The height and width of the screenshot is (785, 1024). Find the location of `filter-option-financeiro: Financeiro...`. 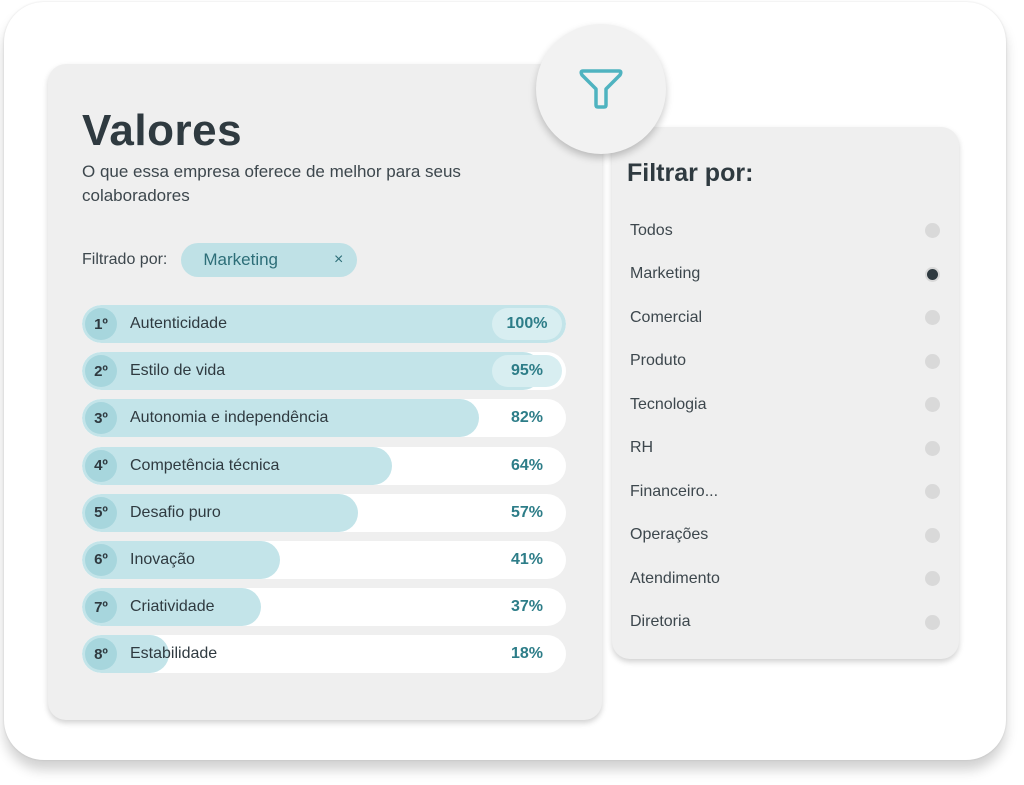

filter-option-financeiro: Financeiro... is located at coordinates (786, 492).